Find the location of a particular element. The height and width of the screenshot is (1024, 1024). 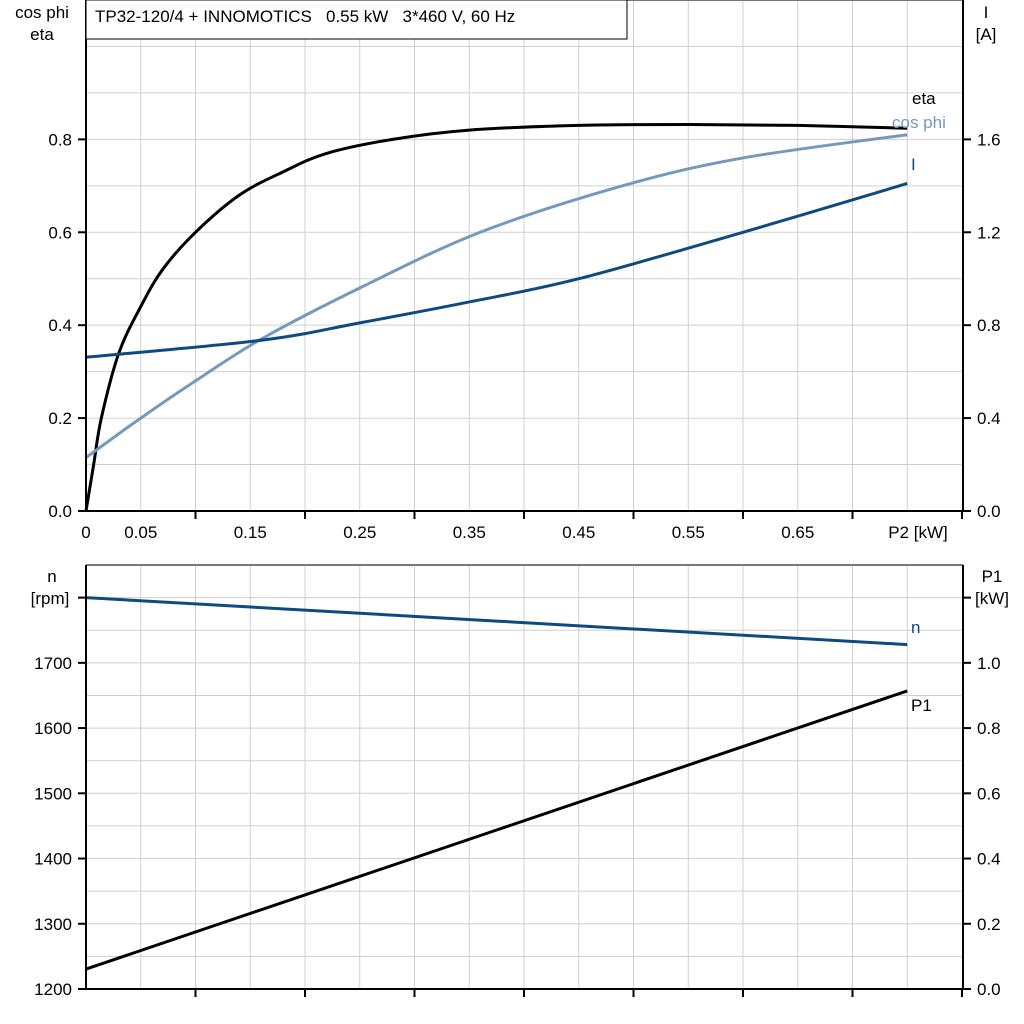

bottom-right-axis-label-1: P1 is located at coordinates (992, 576).